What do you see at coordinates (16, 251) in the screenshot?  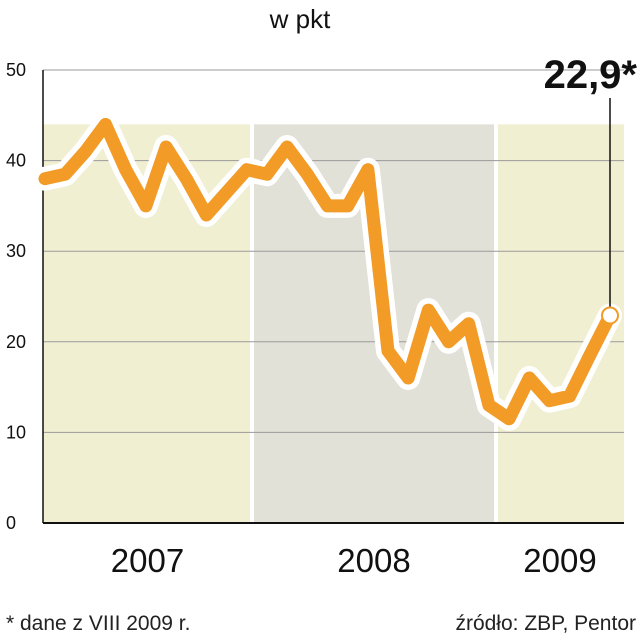 I see `y-tick-label-30: 30` at bounding box center [16, 251].